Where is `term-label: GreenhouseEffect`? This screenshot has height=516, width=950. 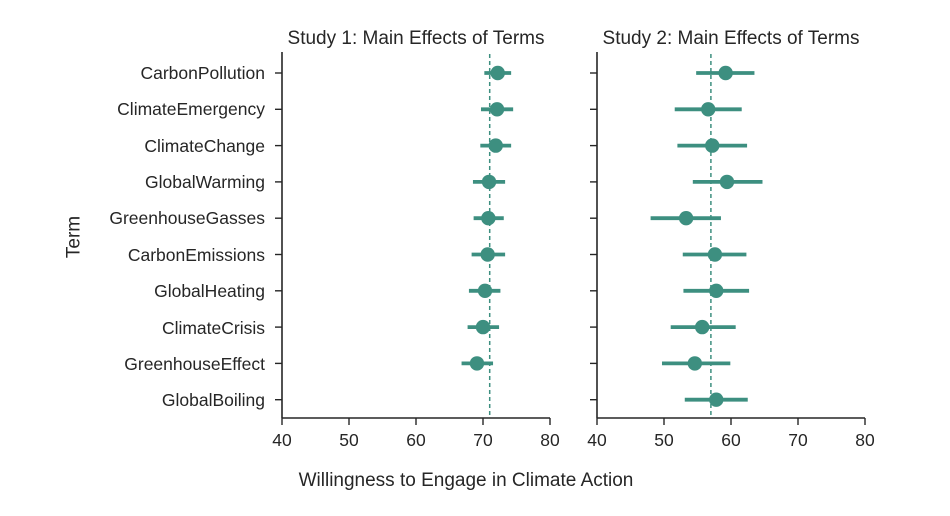
term-label: GreenhouseEffect is located at coordinates (194, 364).